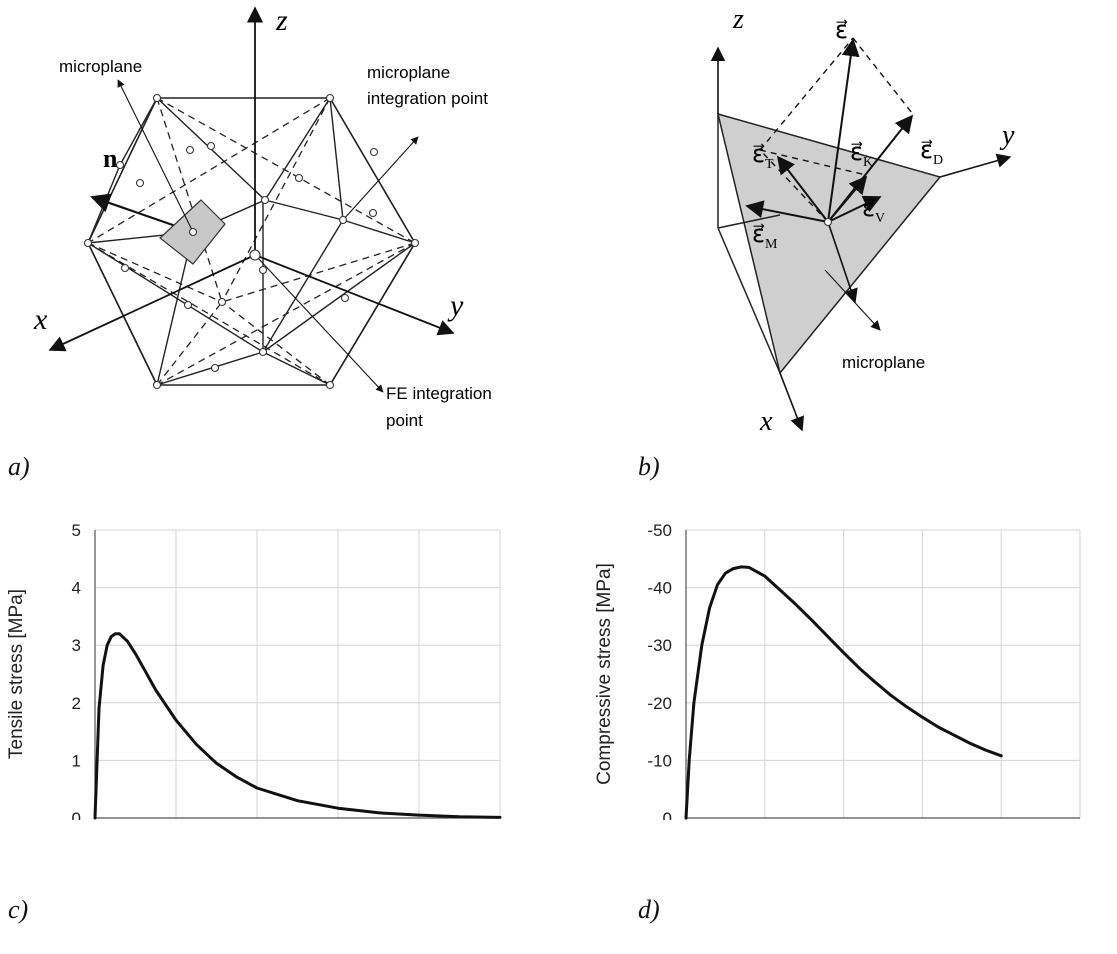 The image size is (1117, 954). What do you see at coordinates (100, 66) in the screenshot?
I see `microplane-label-a: microplane` at bounding box center [100, 66].